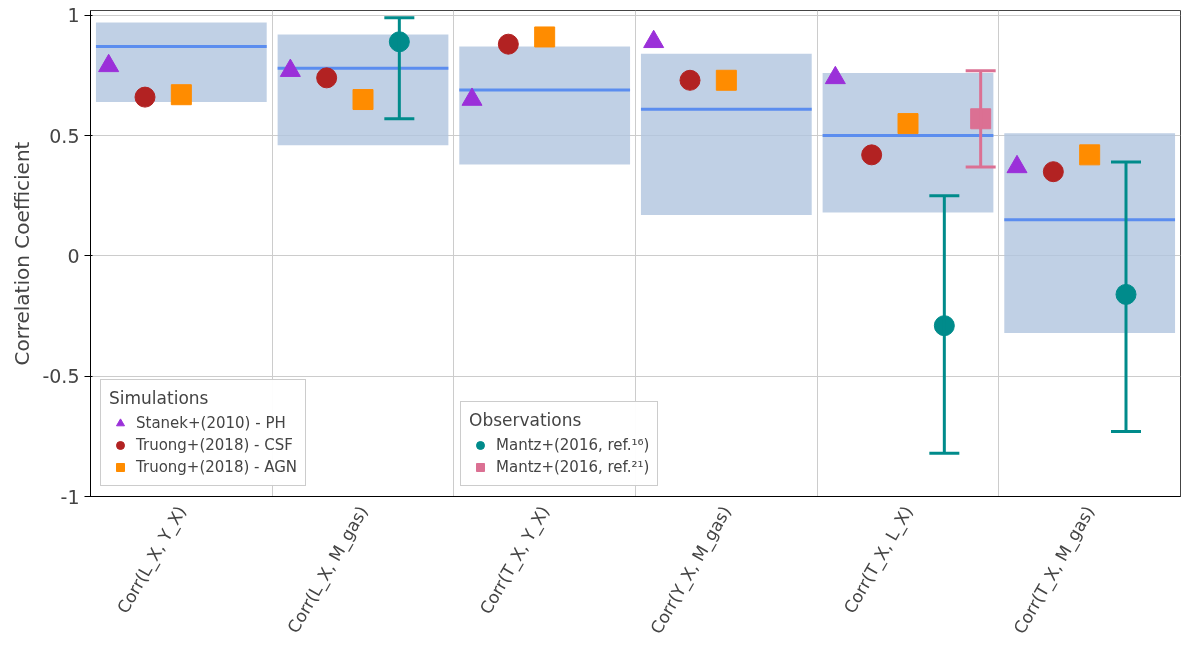 The height and width of the screenshot is (655, 1202). I want to click on y-axis-title: Correlation Coefficient, so click(22, 253).